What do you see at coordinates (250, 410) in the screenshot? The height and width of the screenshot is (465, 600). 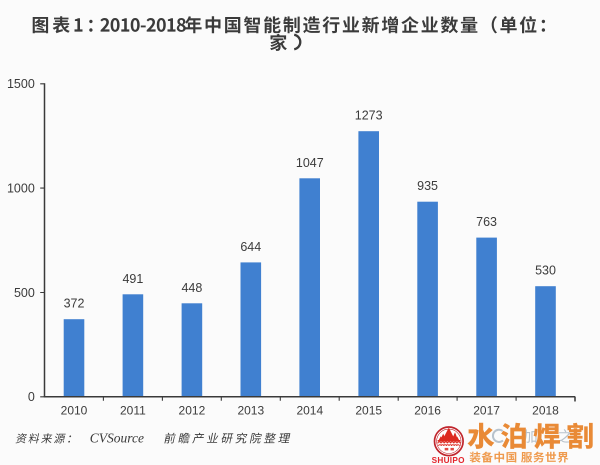 I see `svg-text: 2013` at bounding box center [250, 410].